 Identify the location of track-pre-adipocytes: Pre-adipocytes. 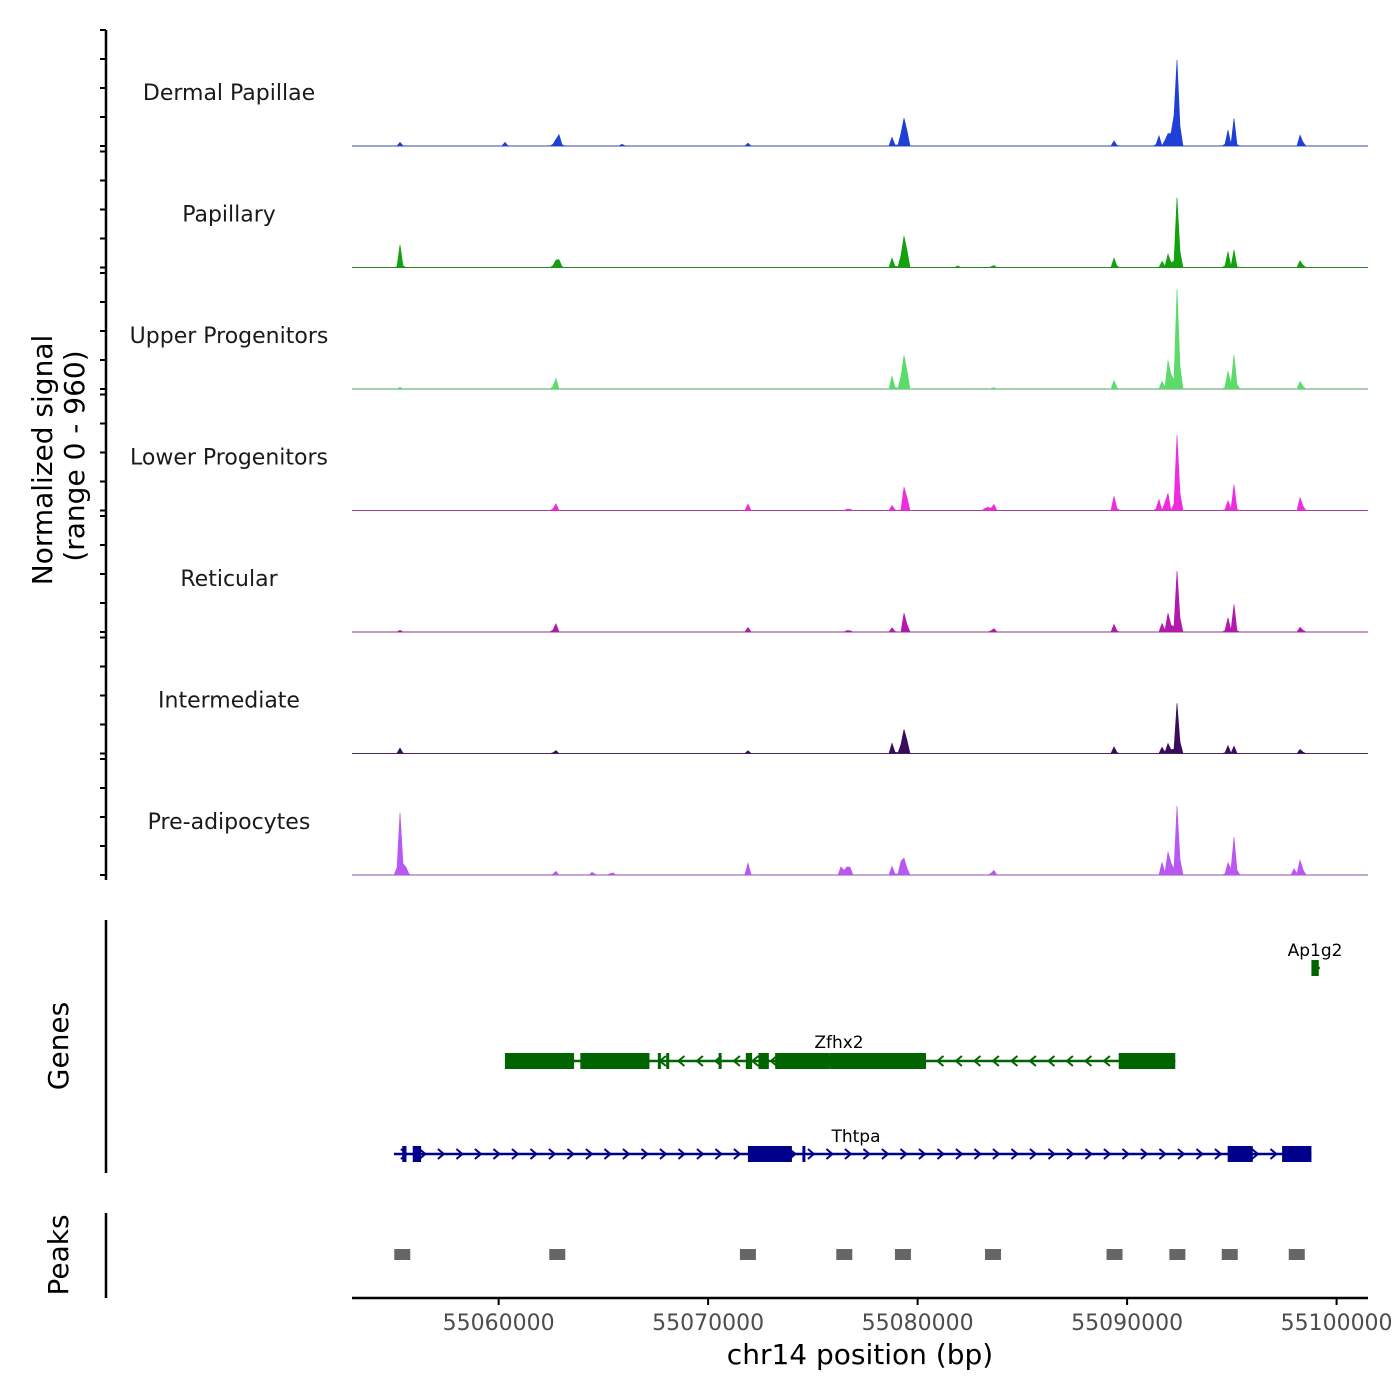
(758, 840).